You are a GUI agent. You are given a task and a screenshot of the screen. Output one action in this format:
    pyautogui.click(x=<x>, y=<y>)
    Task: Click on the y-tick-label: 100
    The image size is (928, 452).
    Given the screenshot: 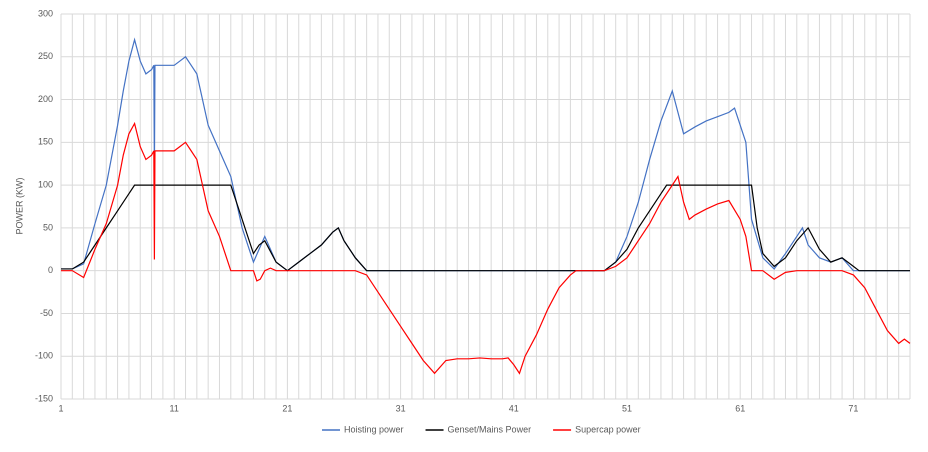 What is the action you would take?
    pyautogui.click(x=45, y=184)
    